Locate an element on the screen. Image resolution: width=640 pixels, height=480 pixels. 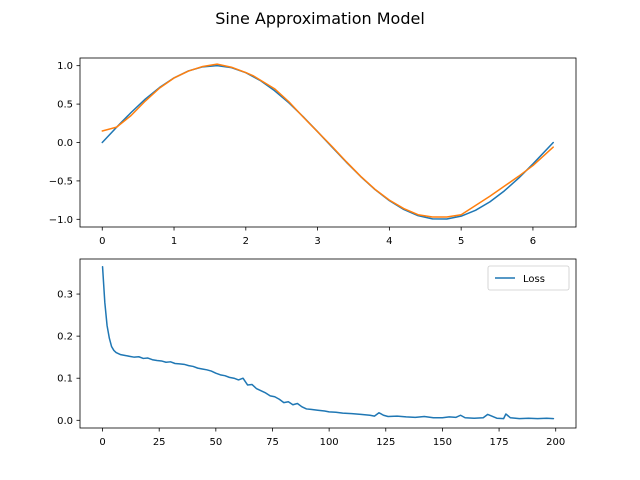
x-tick-label: 50 is located at coordinates (215, 442).